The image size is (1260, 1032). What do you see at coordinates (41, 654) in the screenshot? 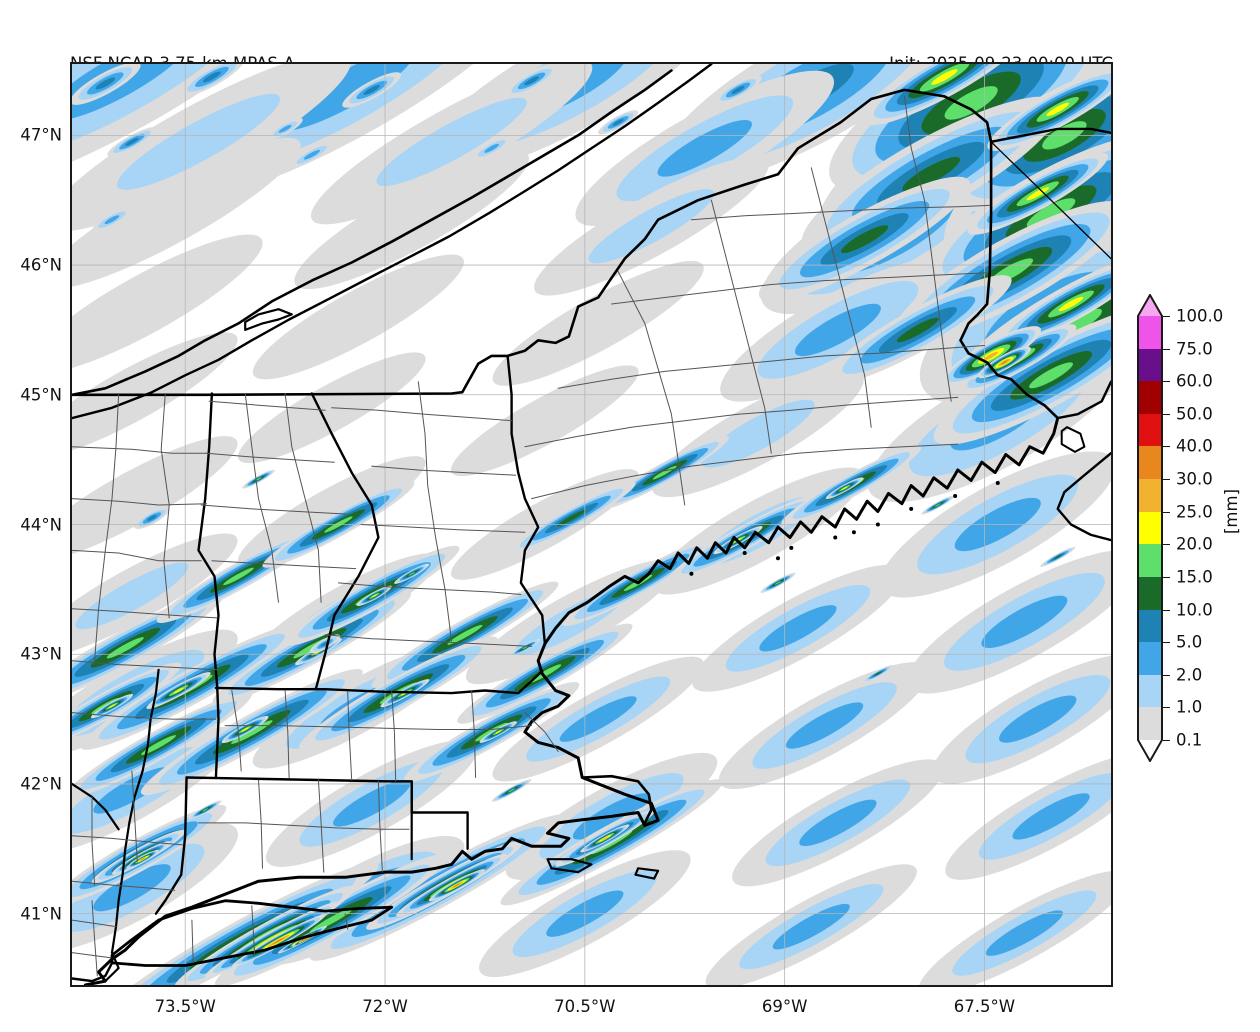
I see `lat-tick-label: 43°N` at bounding box center [41, 654].